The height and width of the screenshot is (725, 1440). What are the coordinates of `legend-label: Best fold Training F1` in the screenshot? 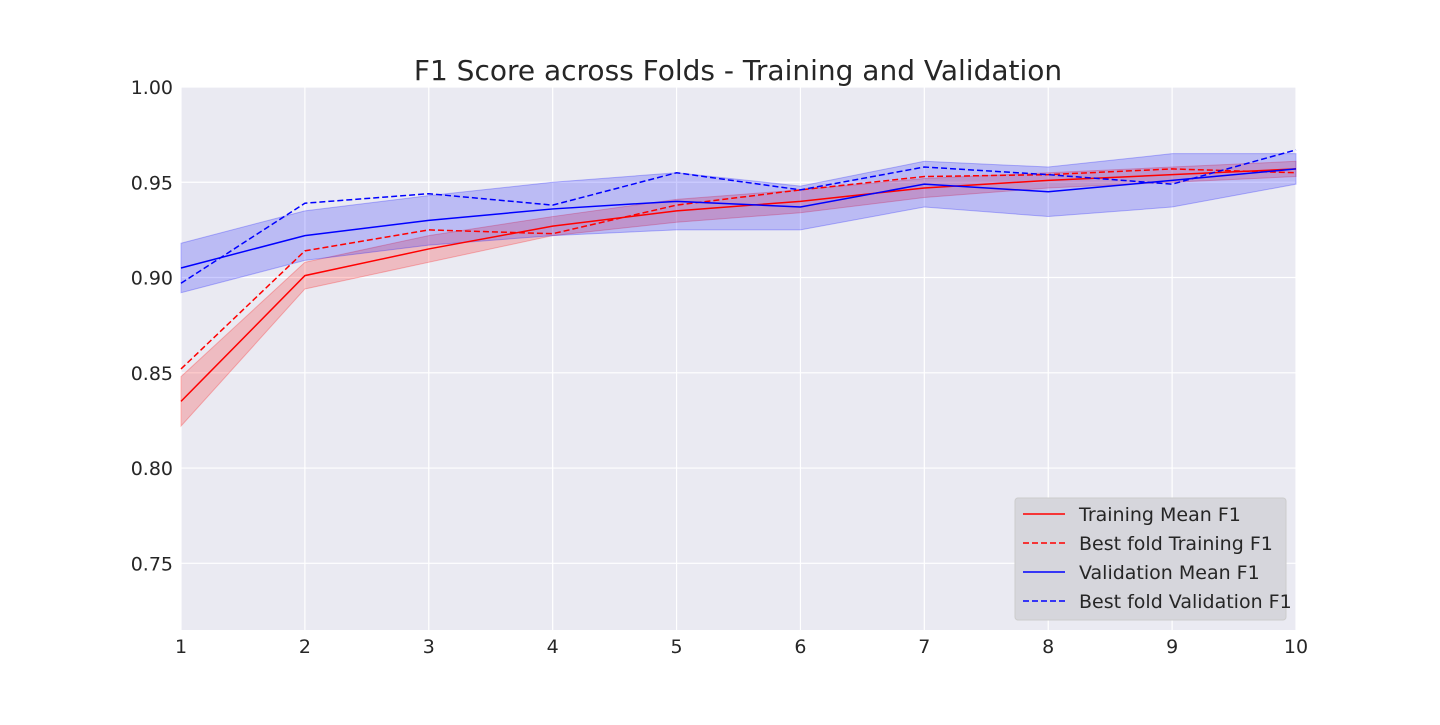 It's located at (1176, 544).